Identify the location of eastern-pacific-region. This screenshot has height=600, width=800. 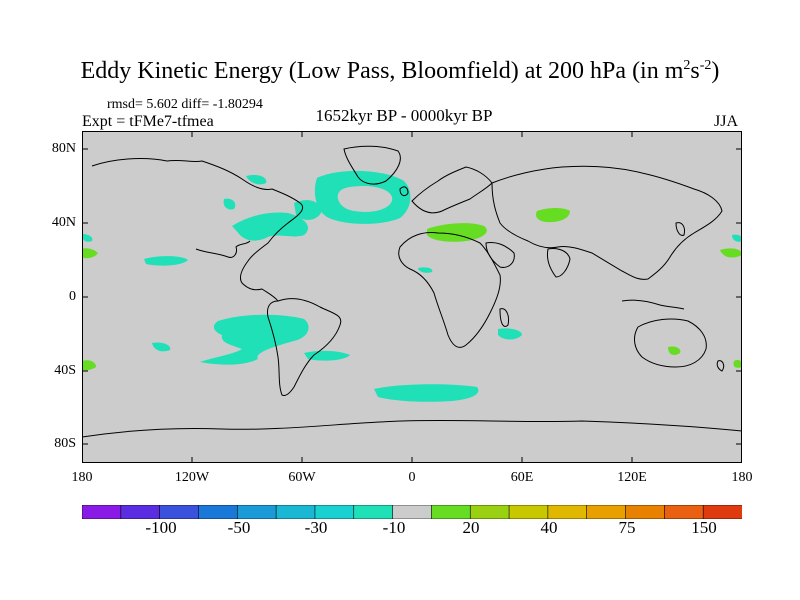
(166, 261).